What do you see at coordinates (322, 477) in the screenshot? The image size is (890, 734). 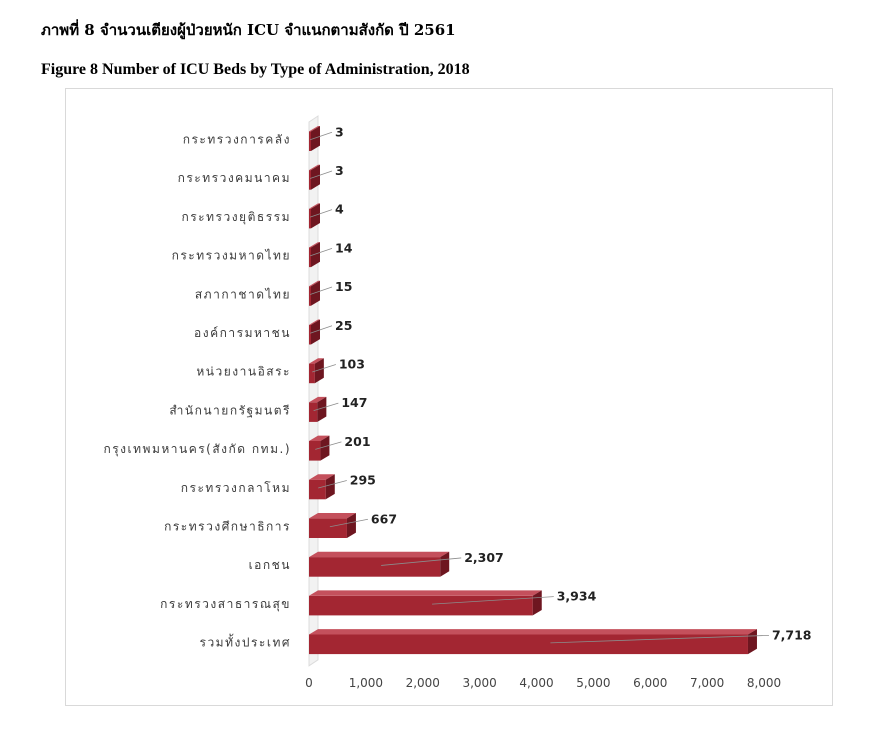 I see `bar-10-top` at bounding box center [322, 477].